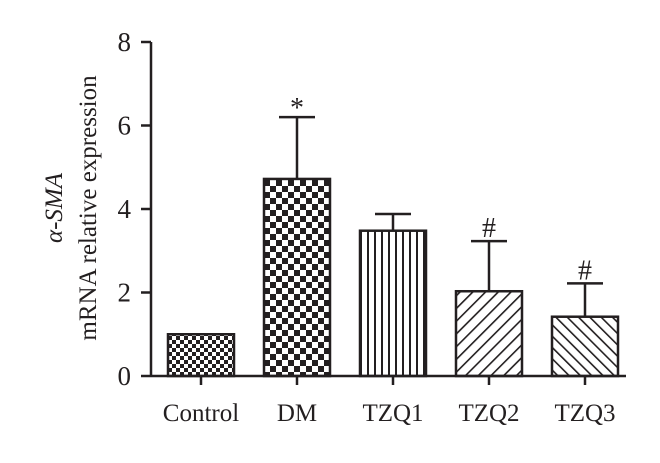 Image resolution: width=660 pixels, height=463 pixels. I want to click on x-tick-label: TZQ2, so click(488, 413).